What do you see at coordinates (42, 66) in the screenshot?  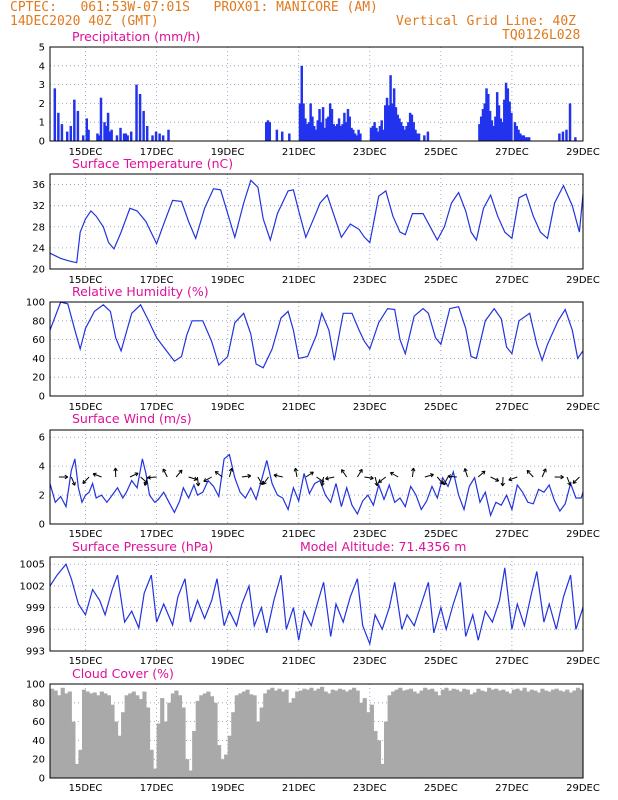 I see `y-tick-label: 4` at bounding box center [42, 66].